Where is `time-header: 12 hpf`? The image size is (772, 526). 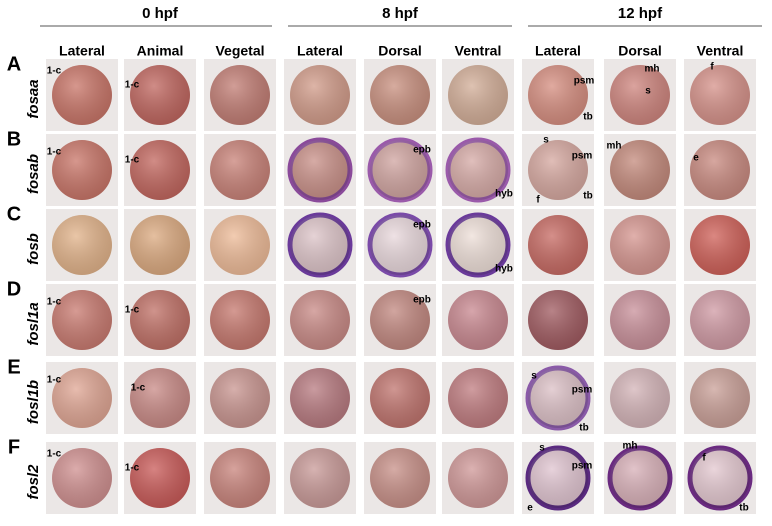
time-header: 12 hpf is located at coordinates (640, 13).